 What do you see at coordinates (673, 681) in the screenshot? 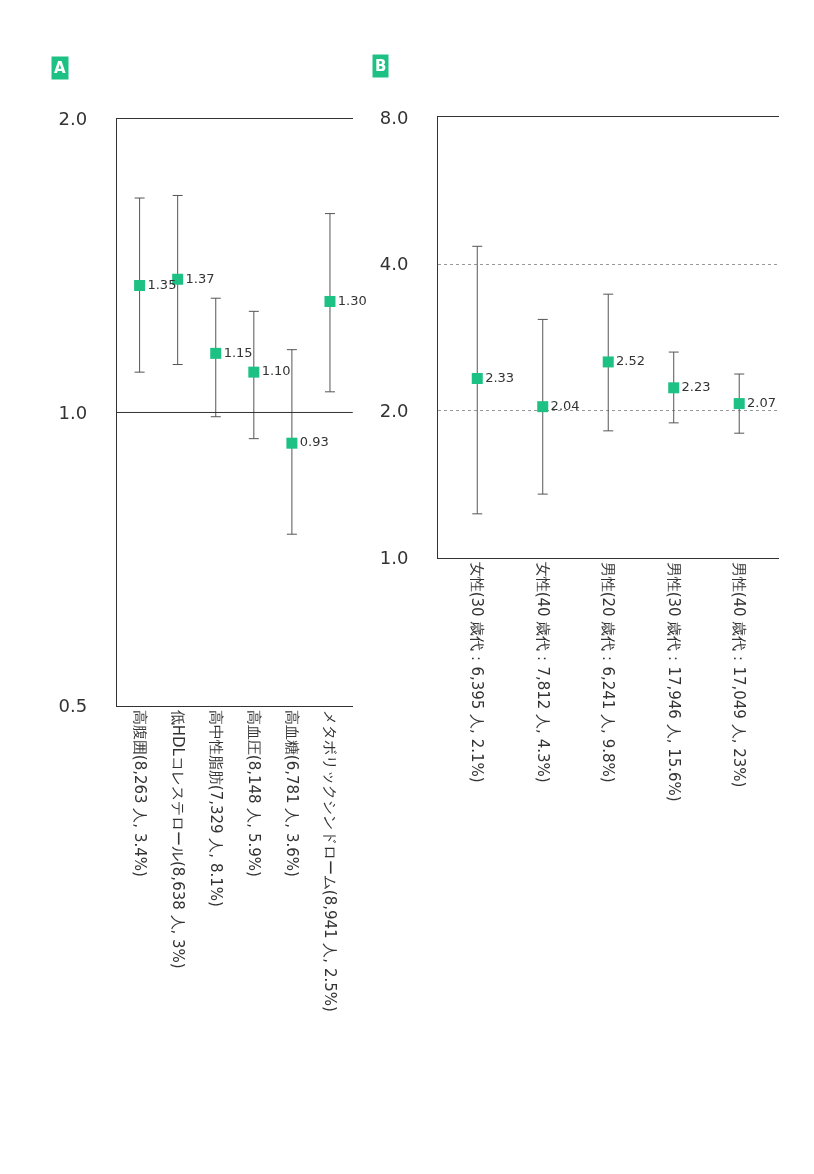
I see `x-tick-label: 男性(30 歳代：17,946 人, 15.6%)` at bounding box center [673, 681].